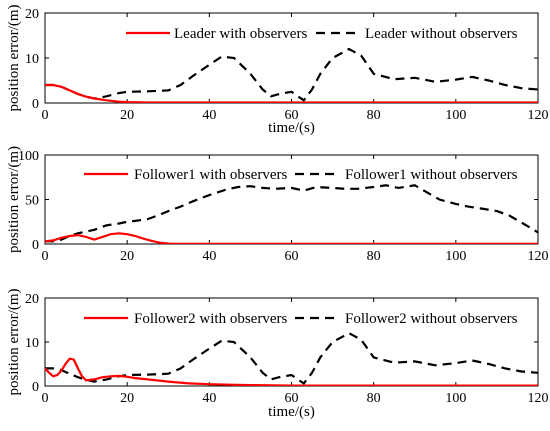  Describe the element at coordinates (441, 34) in the screenshot. I see `legend-label: Leader without observers` at that location.